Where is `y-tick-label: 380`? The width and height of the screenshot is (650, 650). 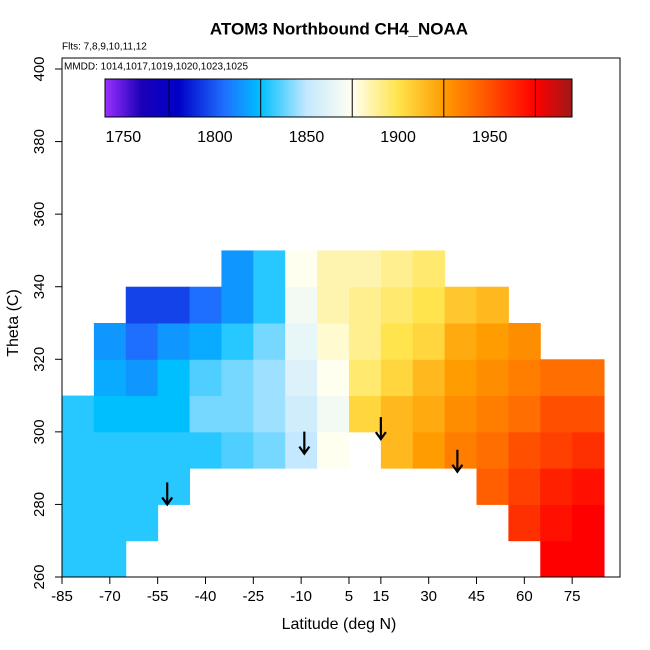 y-tick-label: 380 is located at coordinates (39, 141).